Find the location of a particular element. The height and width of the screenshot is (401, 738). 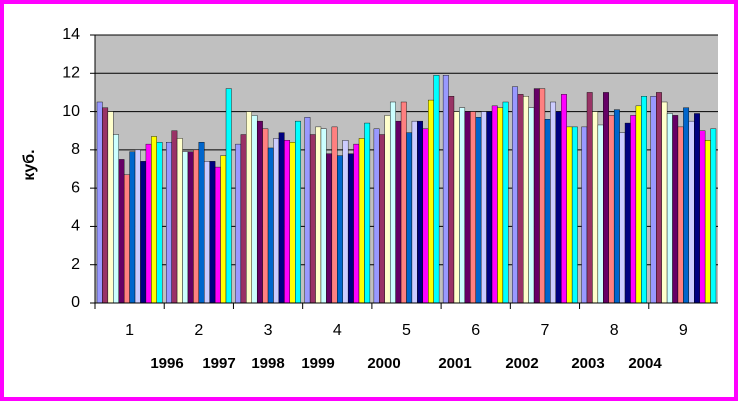

x-tick-label: 9 is located at coordinates (683, 330).